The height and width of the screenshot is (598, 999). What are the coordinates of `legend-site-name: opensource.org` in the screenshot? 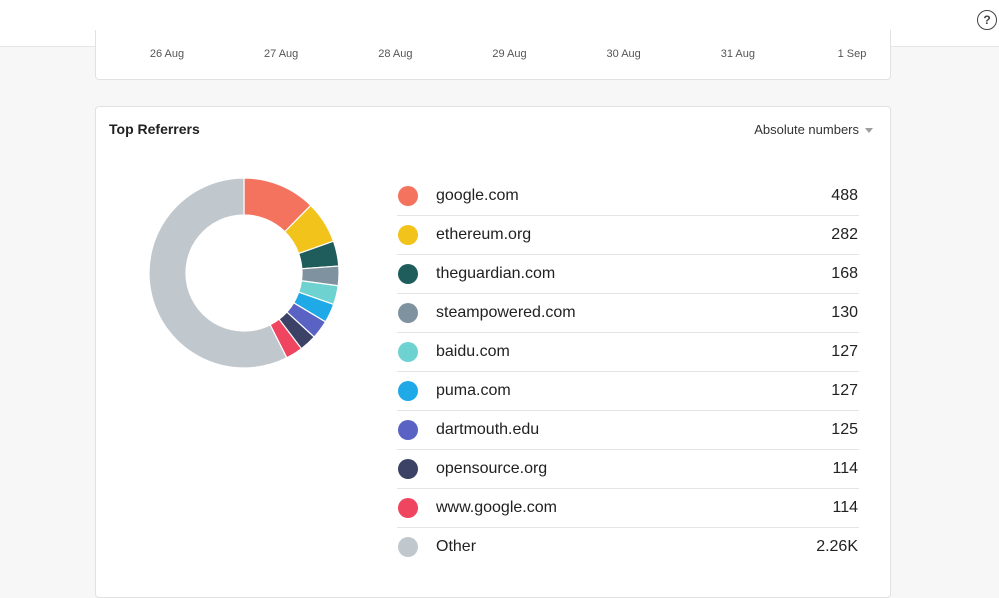 It's located at (492, 468).